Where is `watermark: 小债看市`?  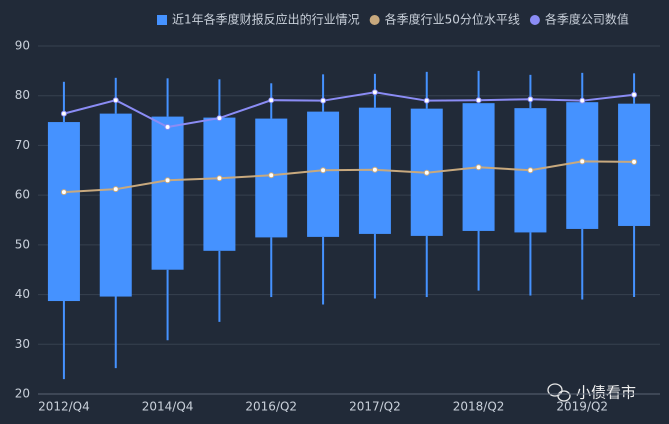
watermark: 小债看市 is located at coordinates (606, 393).